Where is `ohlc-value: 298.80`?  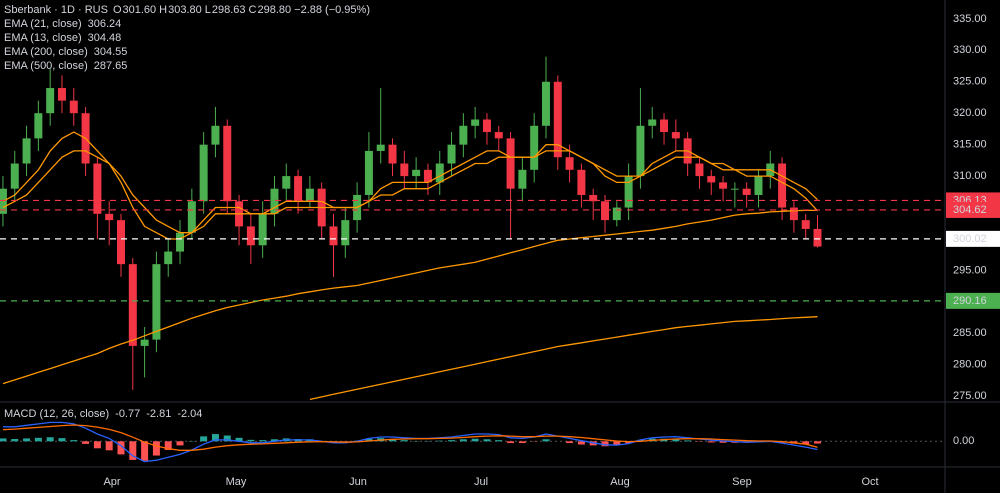 ohlc-value: 298.80 is located at coordinates (275, 10).